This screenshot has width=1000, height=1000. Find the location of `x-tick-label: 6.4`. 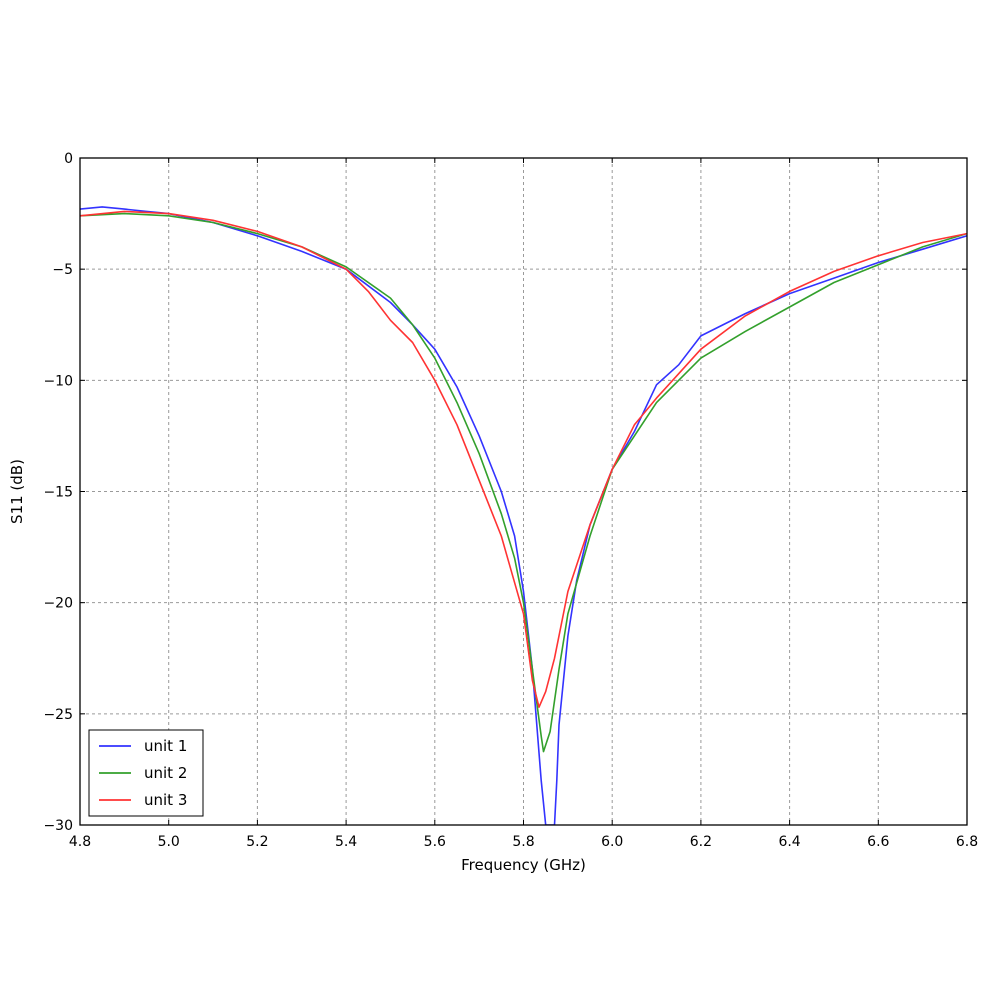

x-tick-label: 6.4 is located at coordinates (789, 842).